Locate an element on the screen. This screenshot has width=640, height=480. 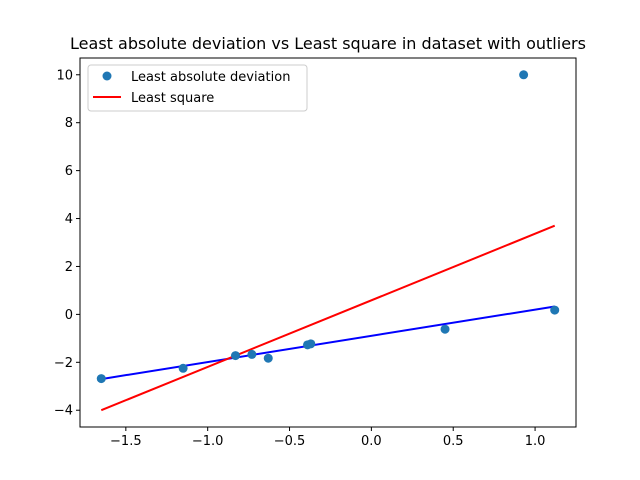
y-tick-label: 8 is located at coordinates (69, 123).